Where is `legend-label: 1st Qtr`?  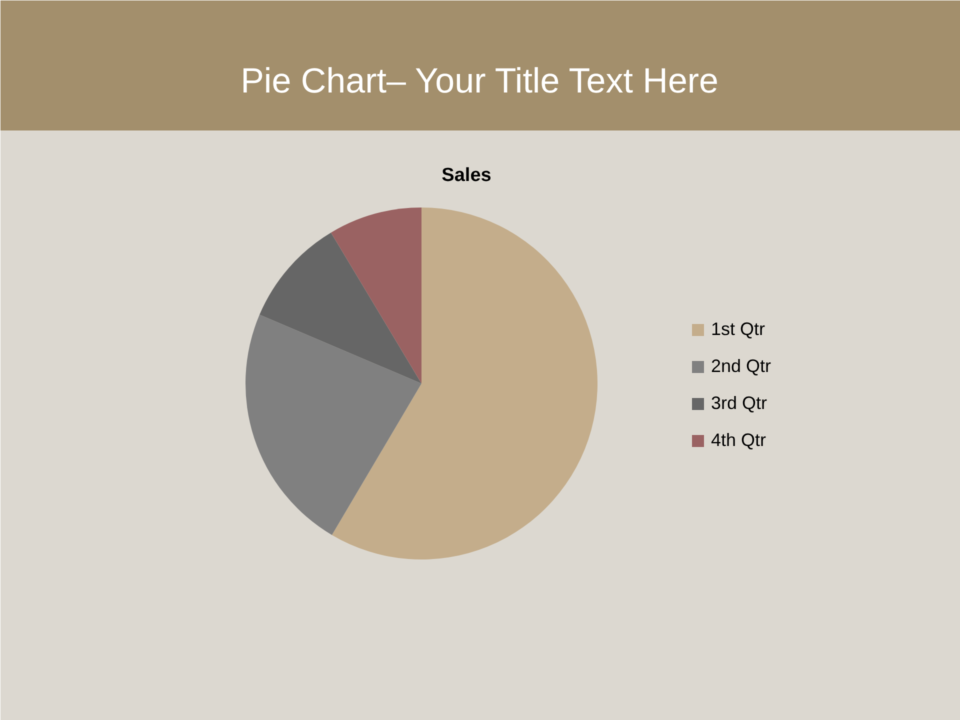
legend-label: 1st Qtr is located at coordinates (738, 329).